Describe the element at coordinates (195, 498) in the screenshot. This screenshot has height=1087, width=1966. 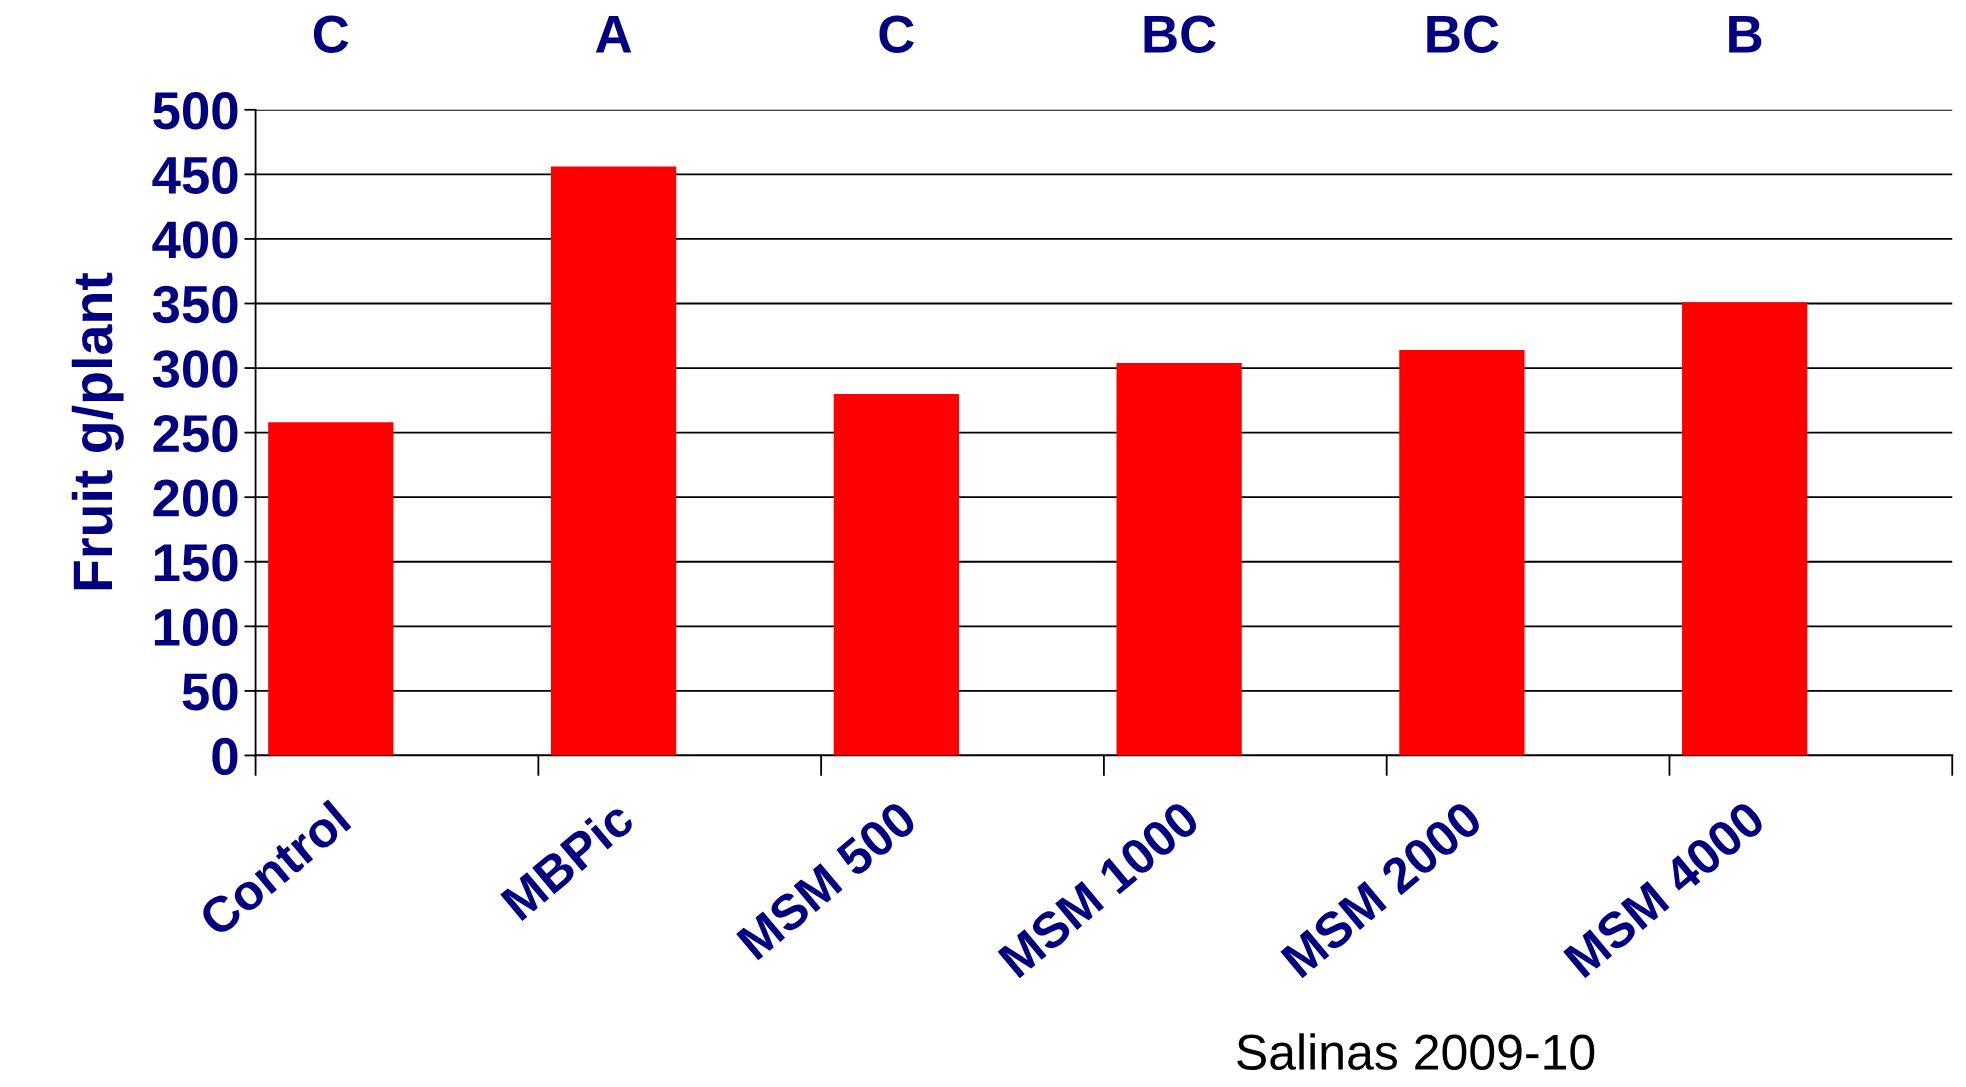
I see `y-tick-label: 200` at that location.